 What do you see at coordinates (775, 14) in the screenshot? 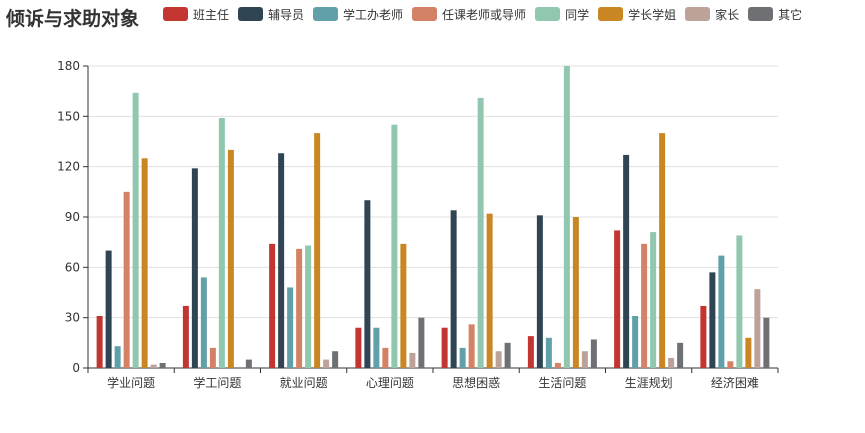
I see `legend-item: 其它` at bounding box center [775, 14].